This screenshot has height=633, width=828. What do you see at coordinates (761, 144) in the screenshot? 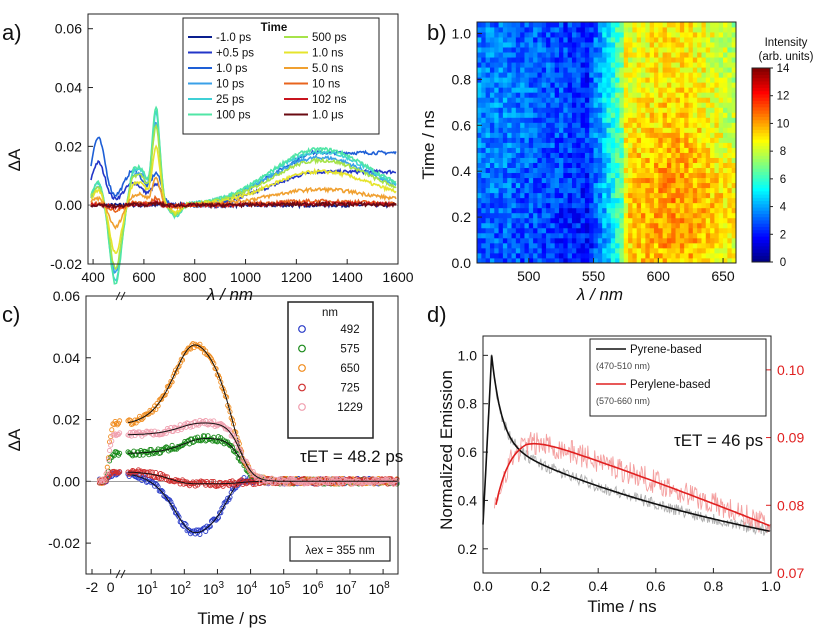
I see `colorbar-segment` at bounding box center [761, 144].